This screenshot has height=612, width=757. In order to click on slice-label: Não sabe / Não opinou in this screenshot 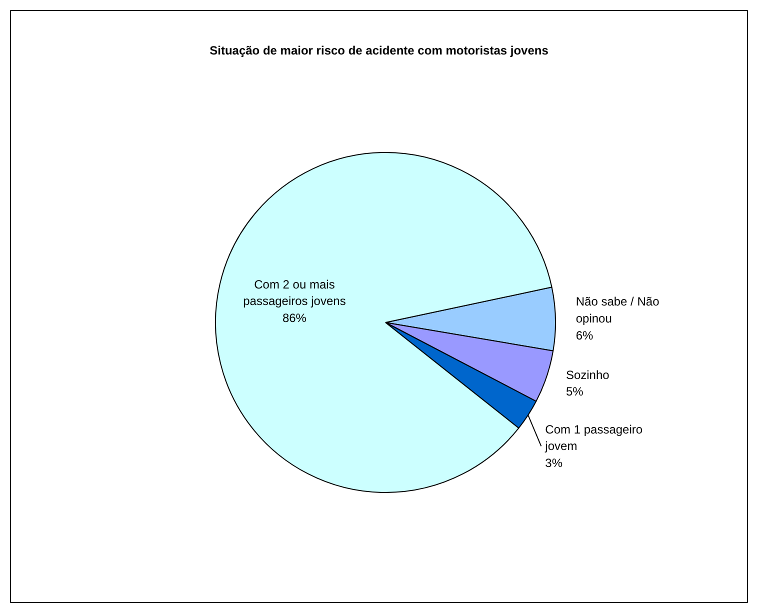, I will do `click(618, 310)`.